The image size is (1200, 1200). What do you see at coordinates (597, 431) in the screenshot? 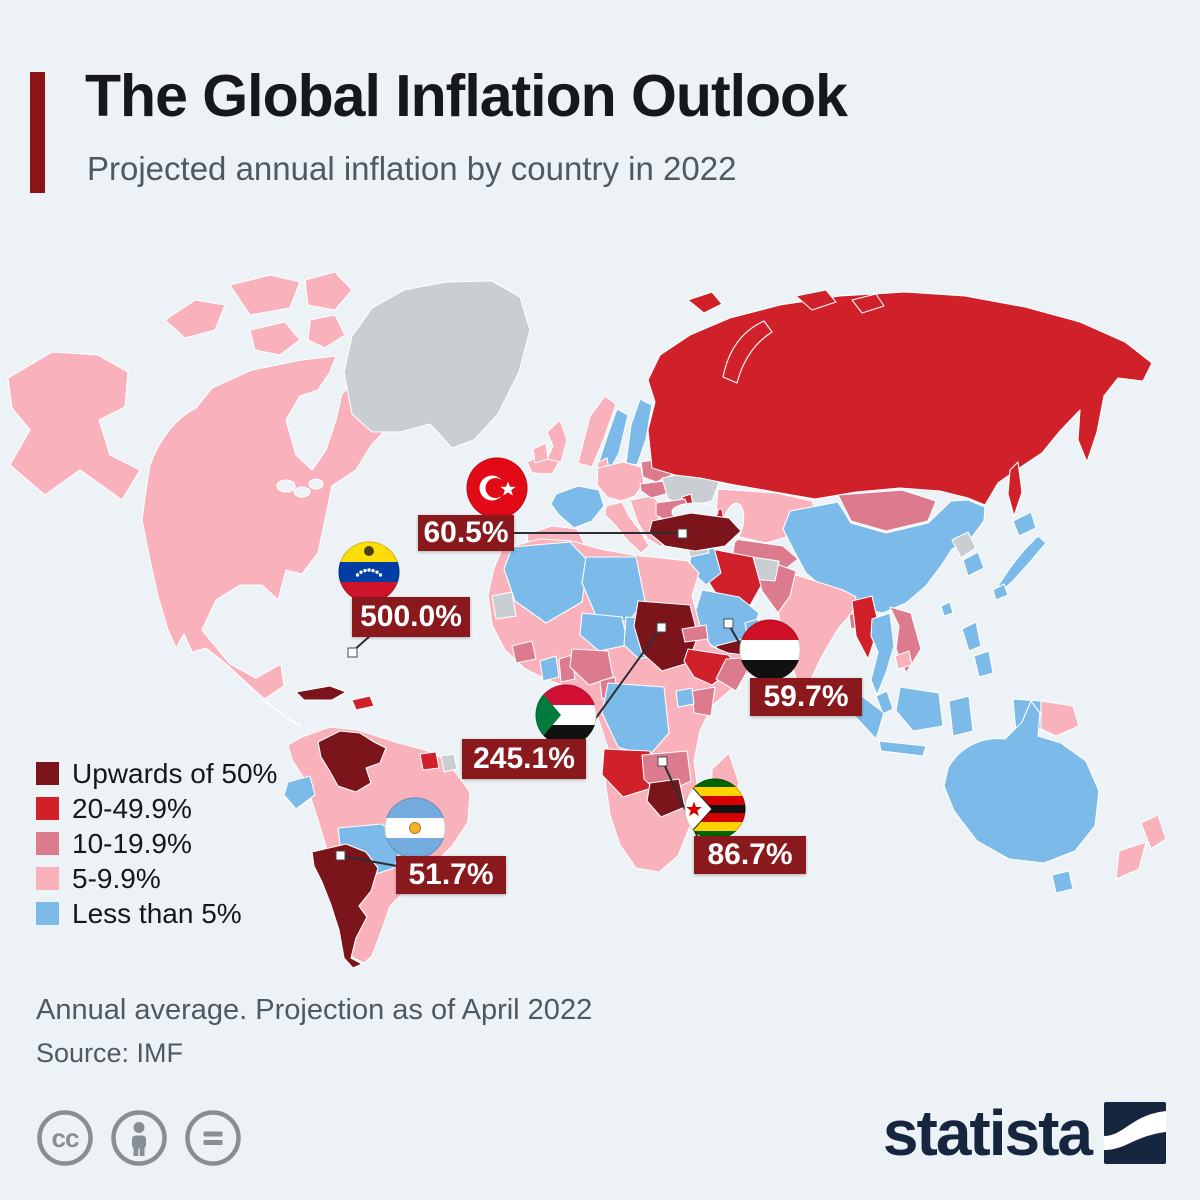
I see `country-norway` at bounding box center [597, 431].